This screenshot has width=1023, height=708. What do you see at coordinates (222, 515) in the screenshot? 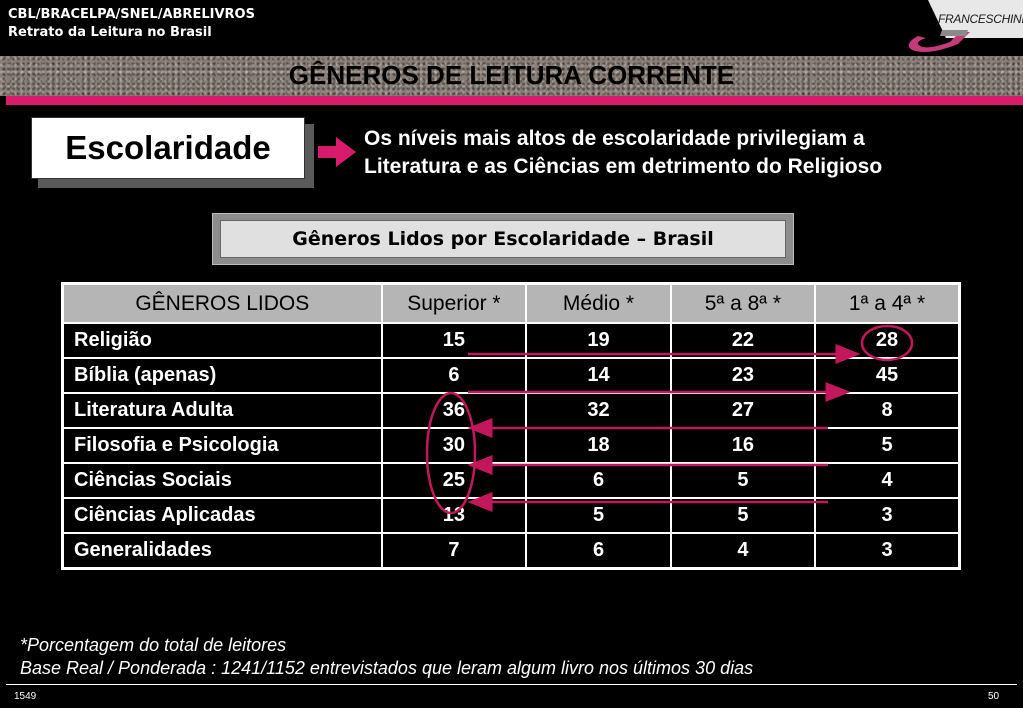
I see `row-label: Ciências Aplicadas` at bounding box center [222, 515].